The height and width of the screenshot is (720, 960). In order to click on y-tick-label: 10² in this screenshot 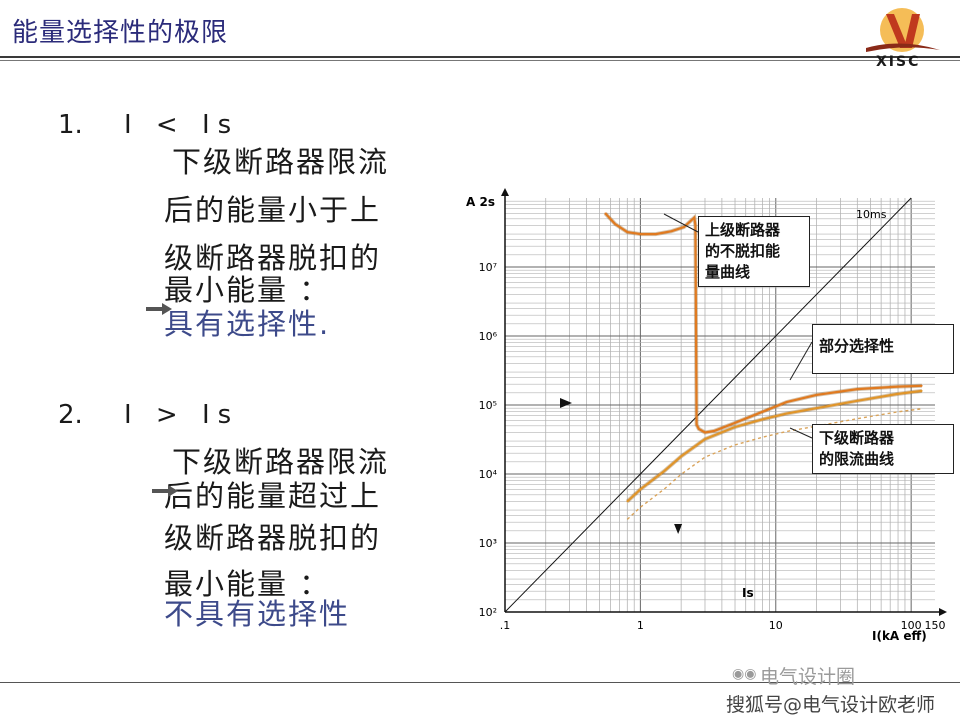, I will do `click(488, 612)`.